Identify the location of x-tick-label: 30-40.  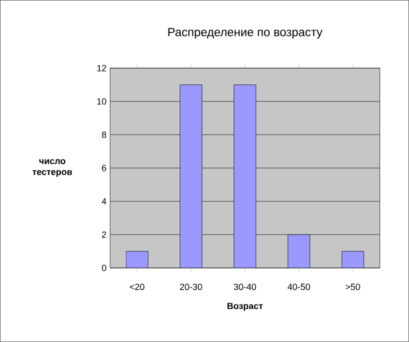
(245, 287).